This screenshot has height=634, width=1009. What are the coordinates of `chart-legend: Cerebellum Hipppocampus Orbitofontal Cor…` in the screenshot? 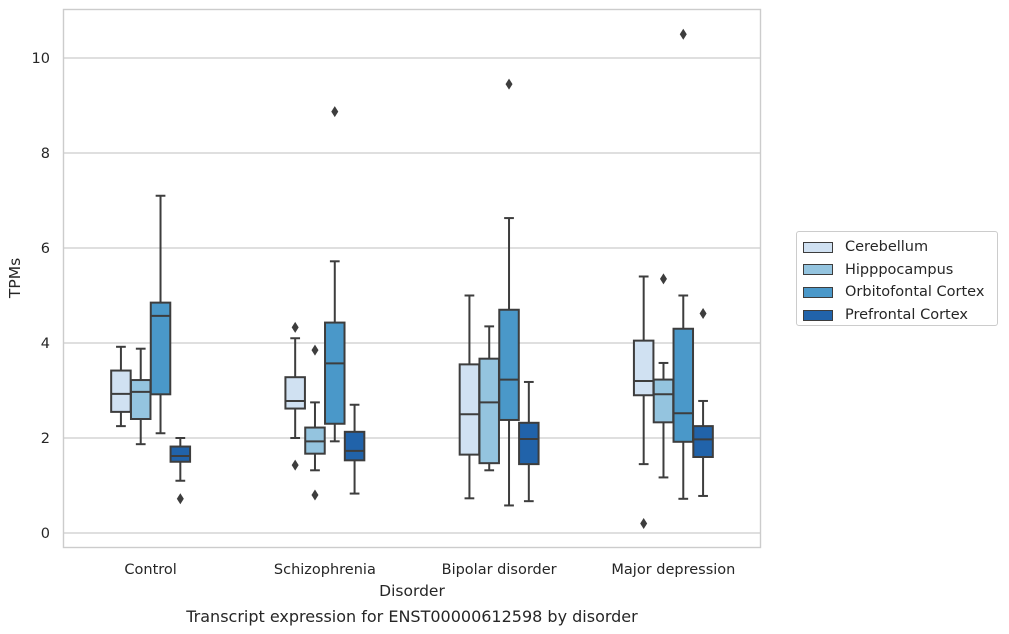 It's located at (897, 278).